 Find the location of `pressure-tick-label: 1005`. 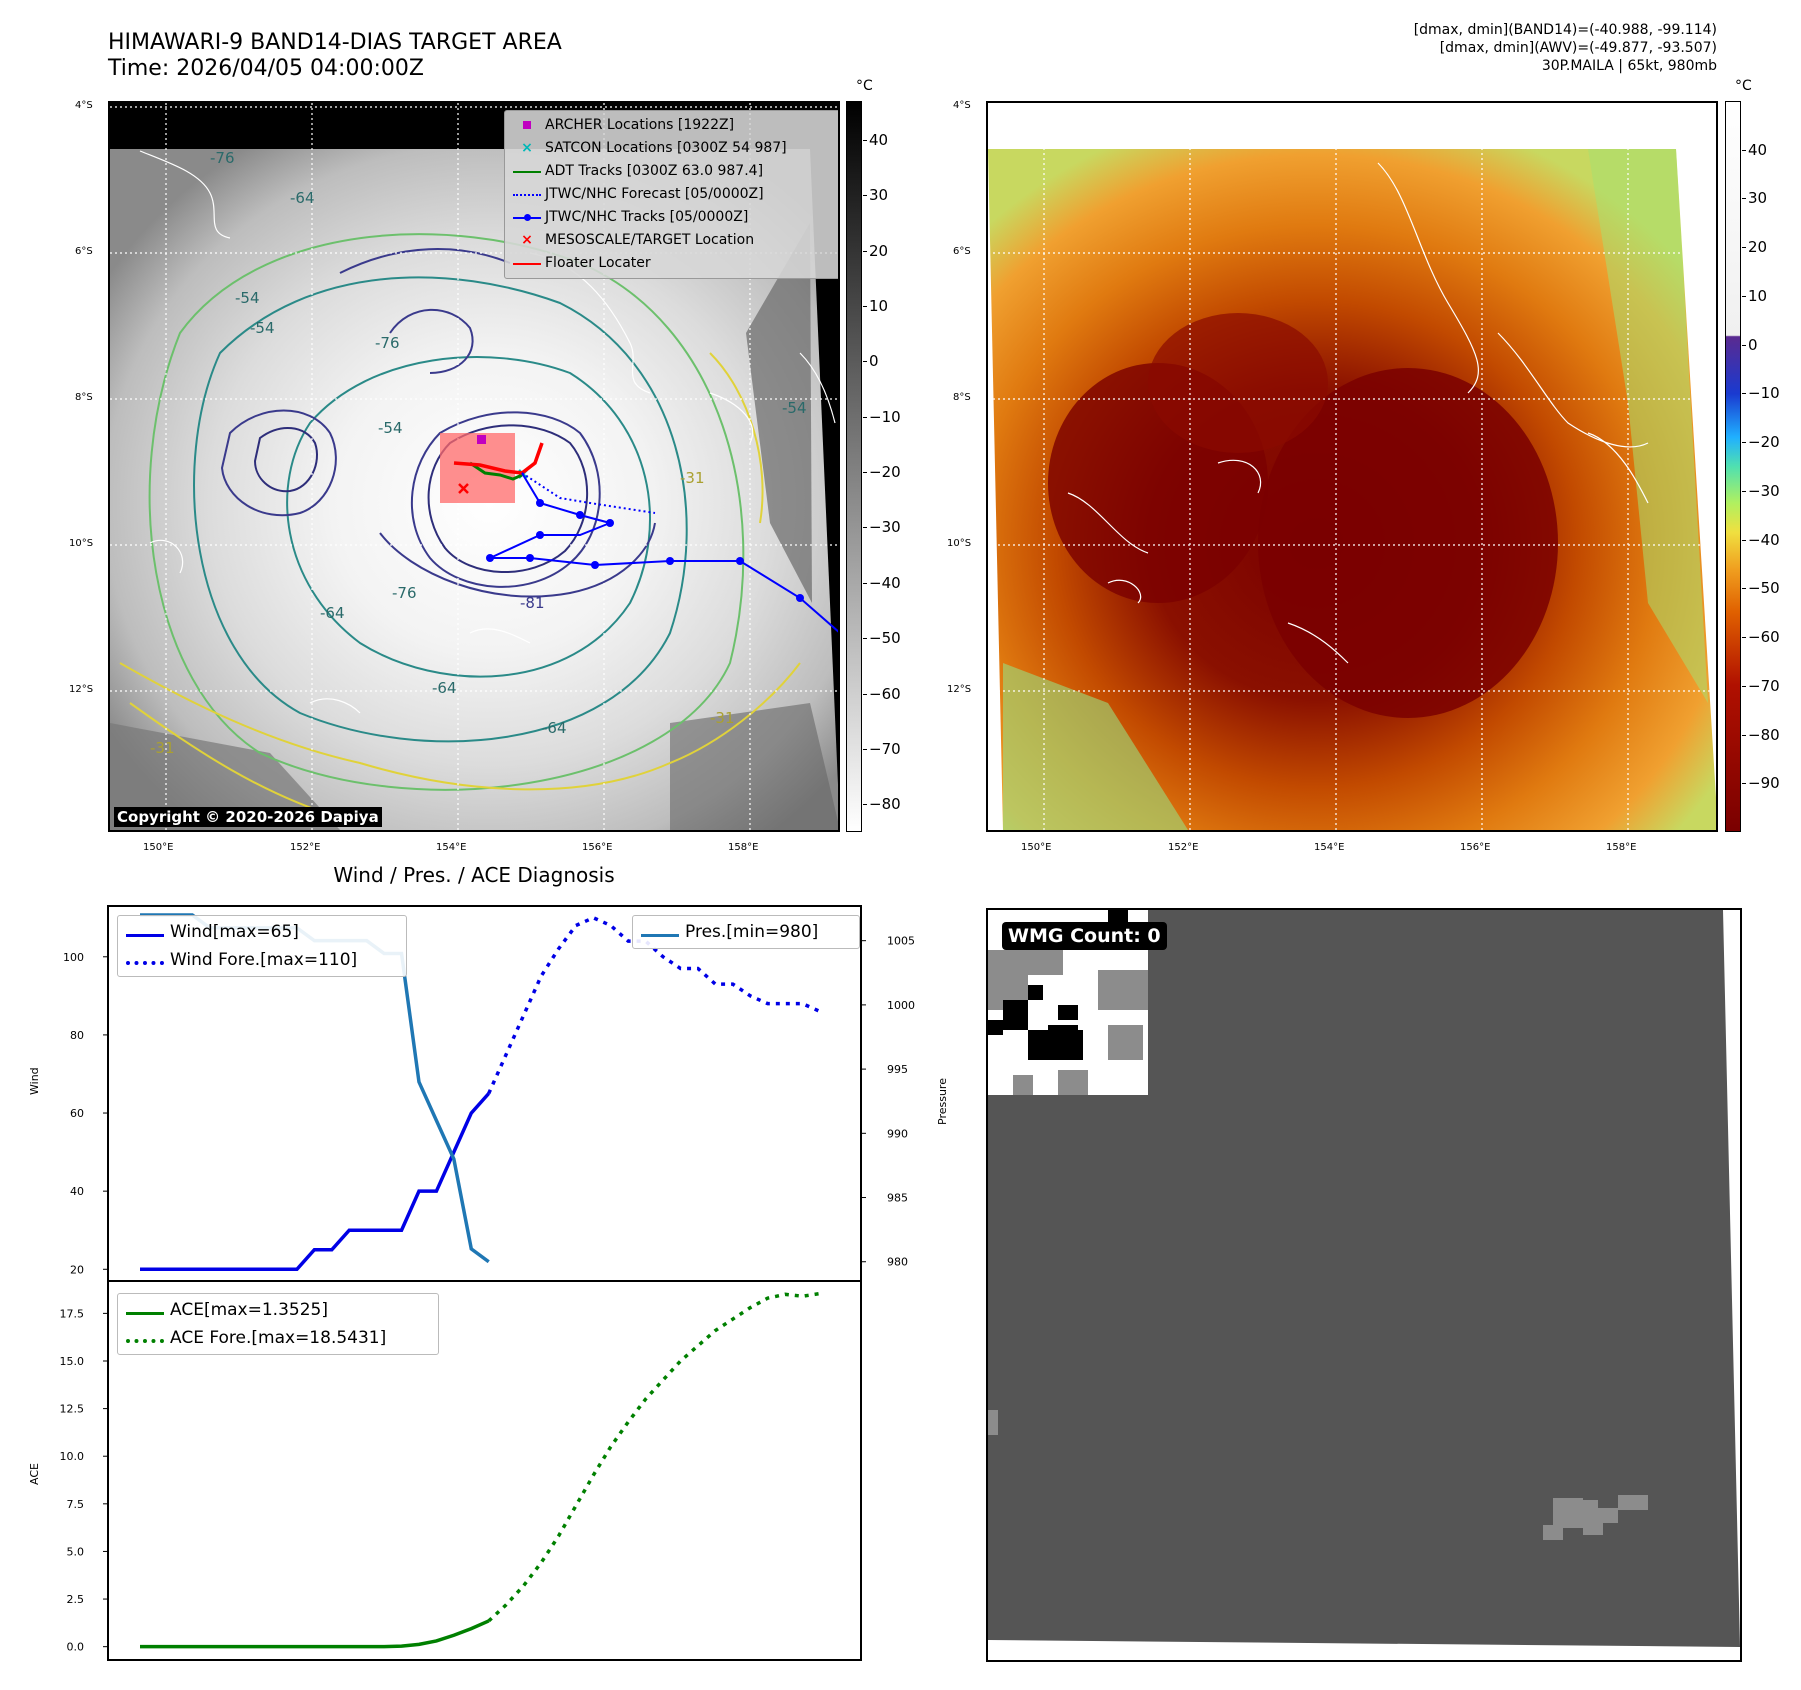

pressure-tick-label: 1005 is located at coordinates (901, 941).